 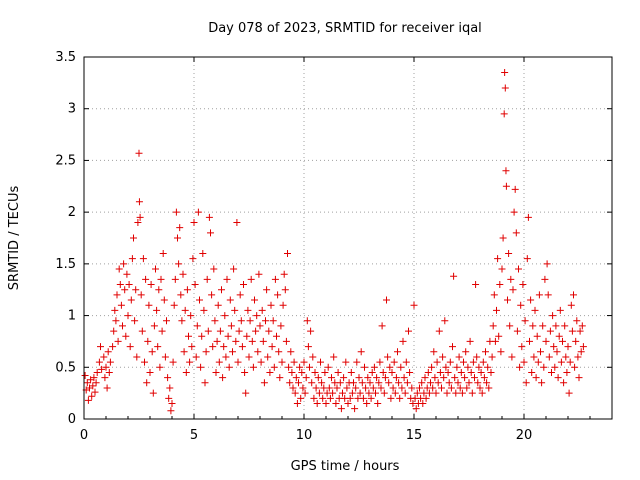 What do you see at coordinates (65, 160) in the screenshot?
I see `y-tick-label: 2.5` at bounding box center [65, 160].